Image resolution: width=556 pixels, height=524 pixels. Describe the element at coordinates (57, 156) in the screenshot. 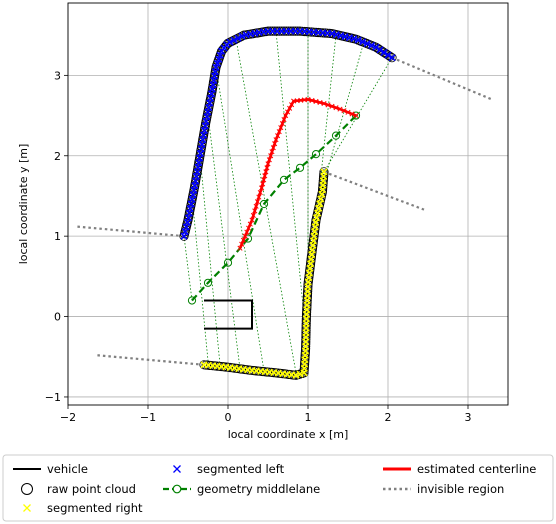

I see `y-tick-label: 2` at that location.